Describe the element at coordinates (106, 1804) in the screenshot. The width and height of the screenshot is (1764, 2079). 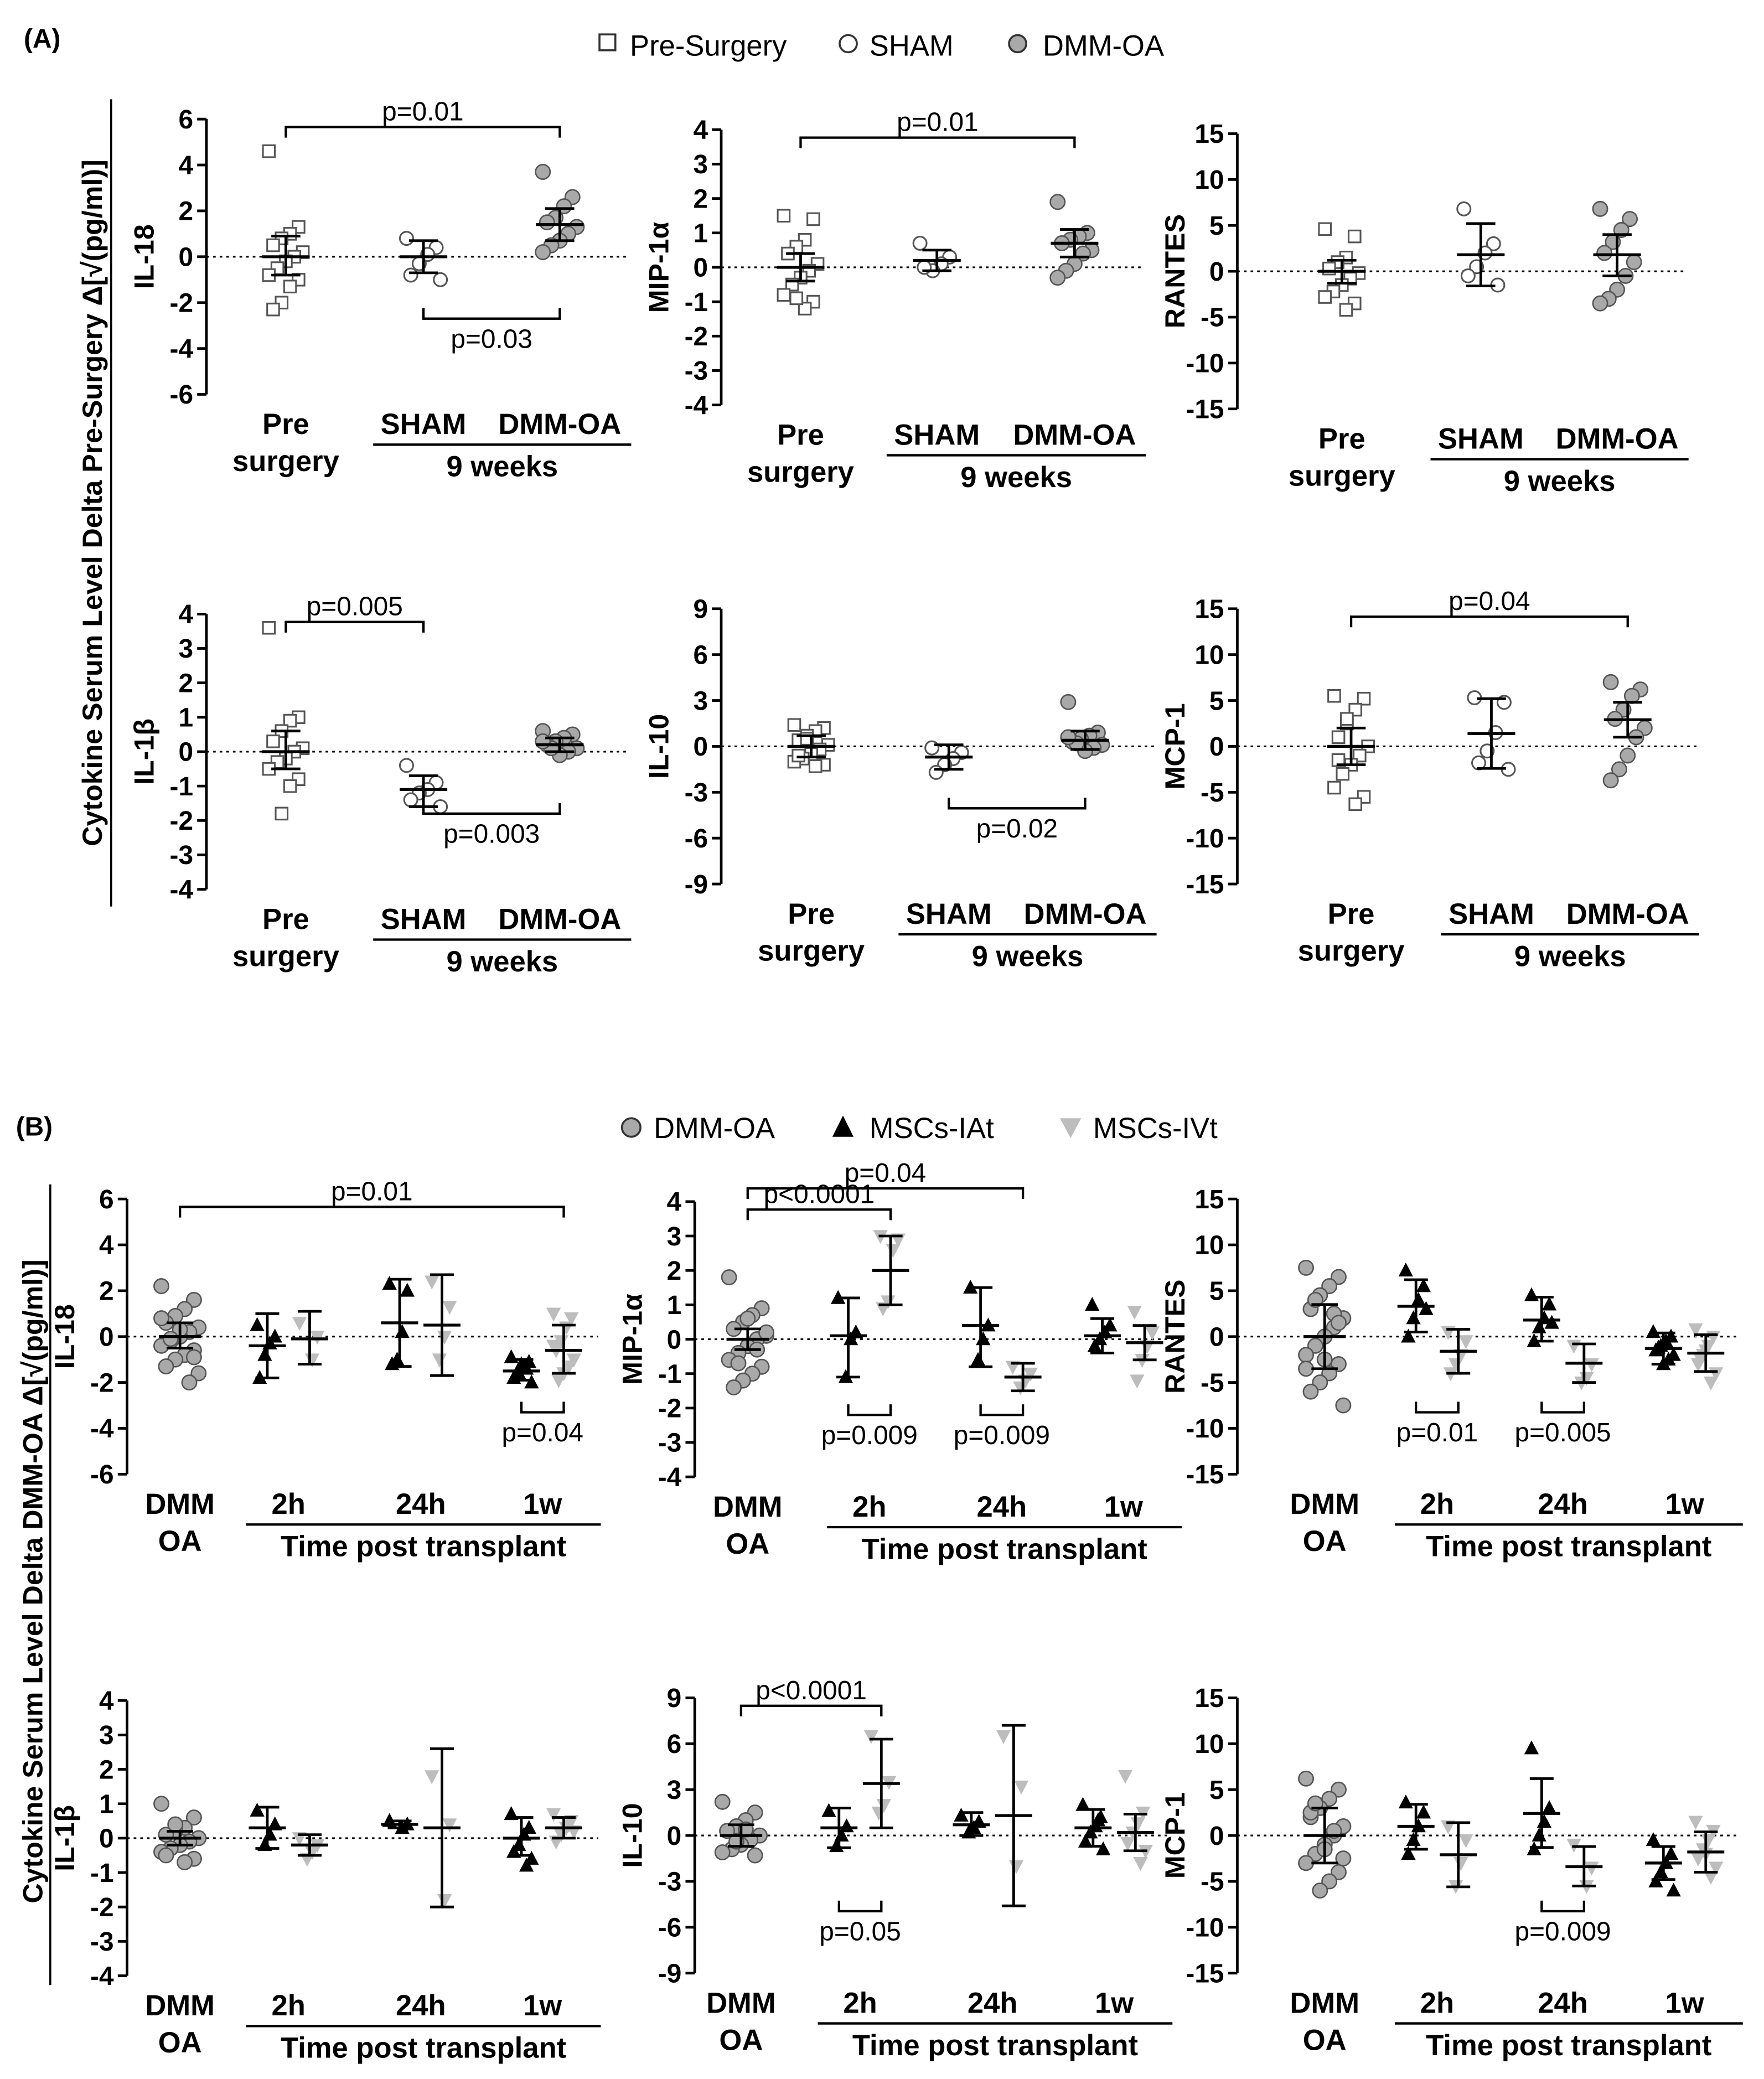
I see `y-tick-label: 1` at that location.